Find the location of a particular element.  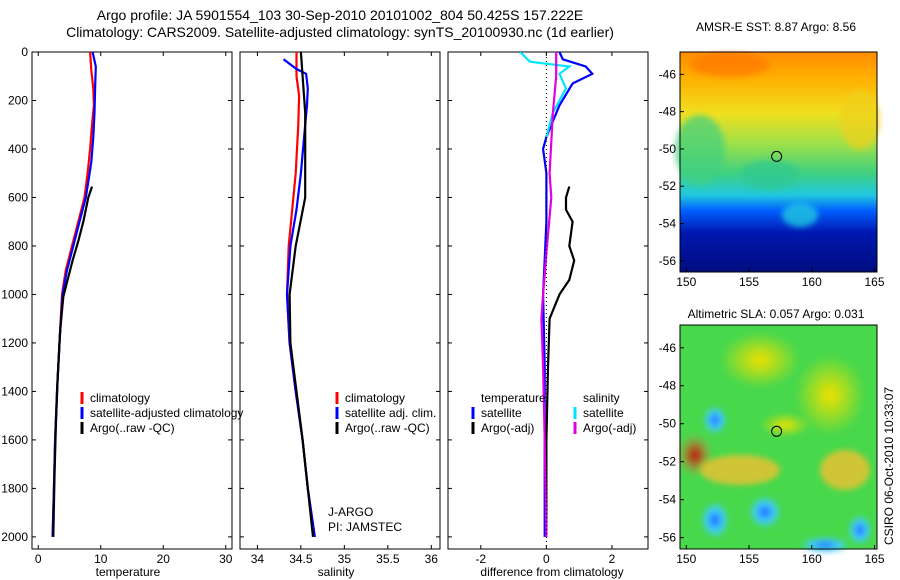

annotation-pi: PI: JAMSTEC is located at coordinates (365, 527).